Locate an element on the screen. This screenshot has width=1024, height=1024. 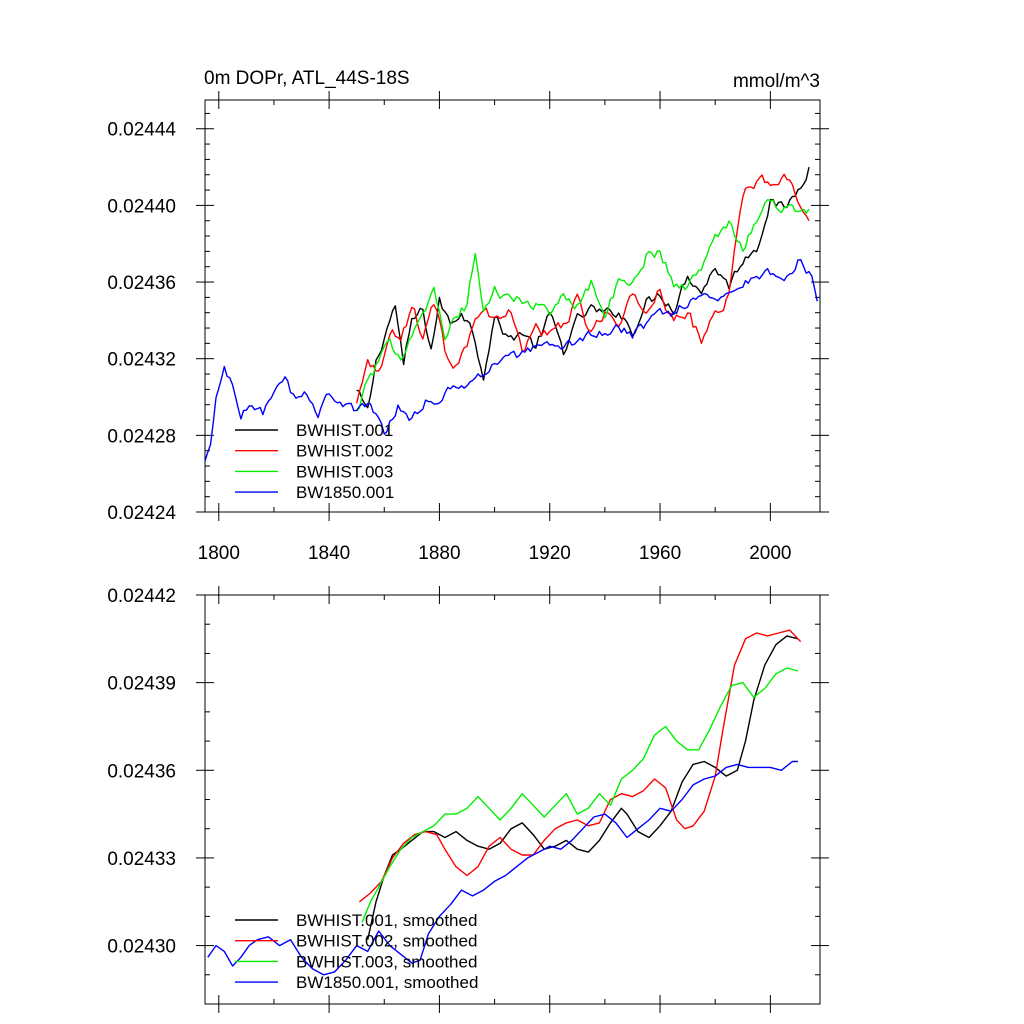
series-line-bwhist-002-smoothed is located at coordinates (580, 766).